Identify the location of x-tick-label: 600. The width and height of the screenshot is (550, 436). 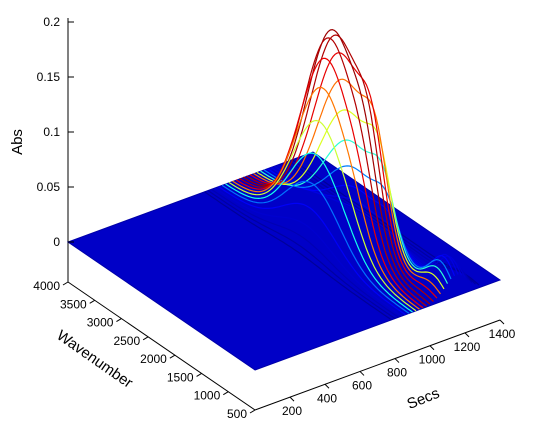
(362, 385).